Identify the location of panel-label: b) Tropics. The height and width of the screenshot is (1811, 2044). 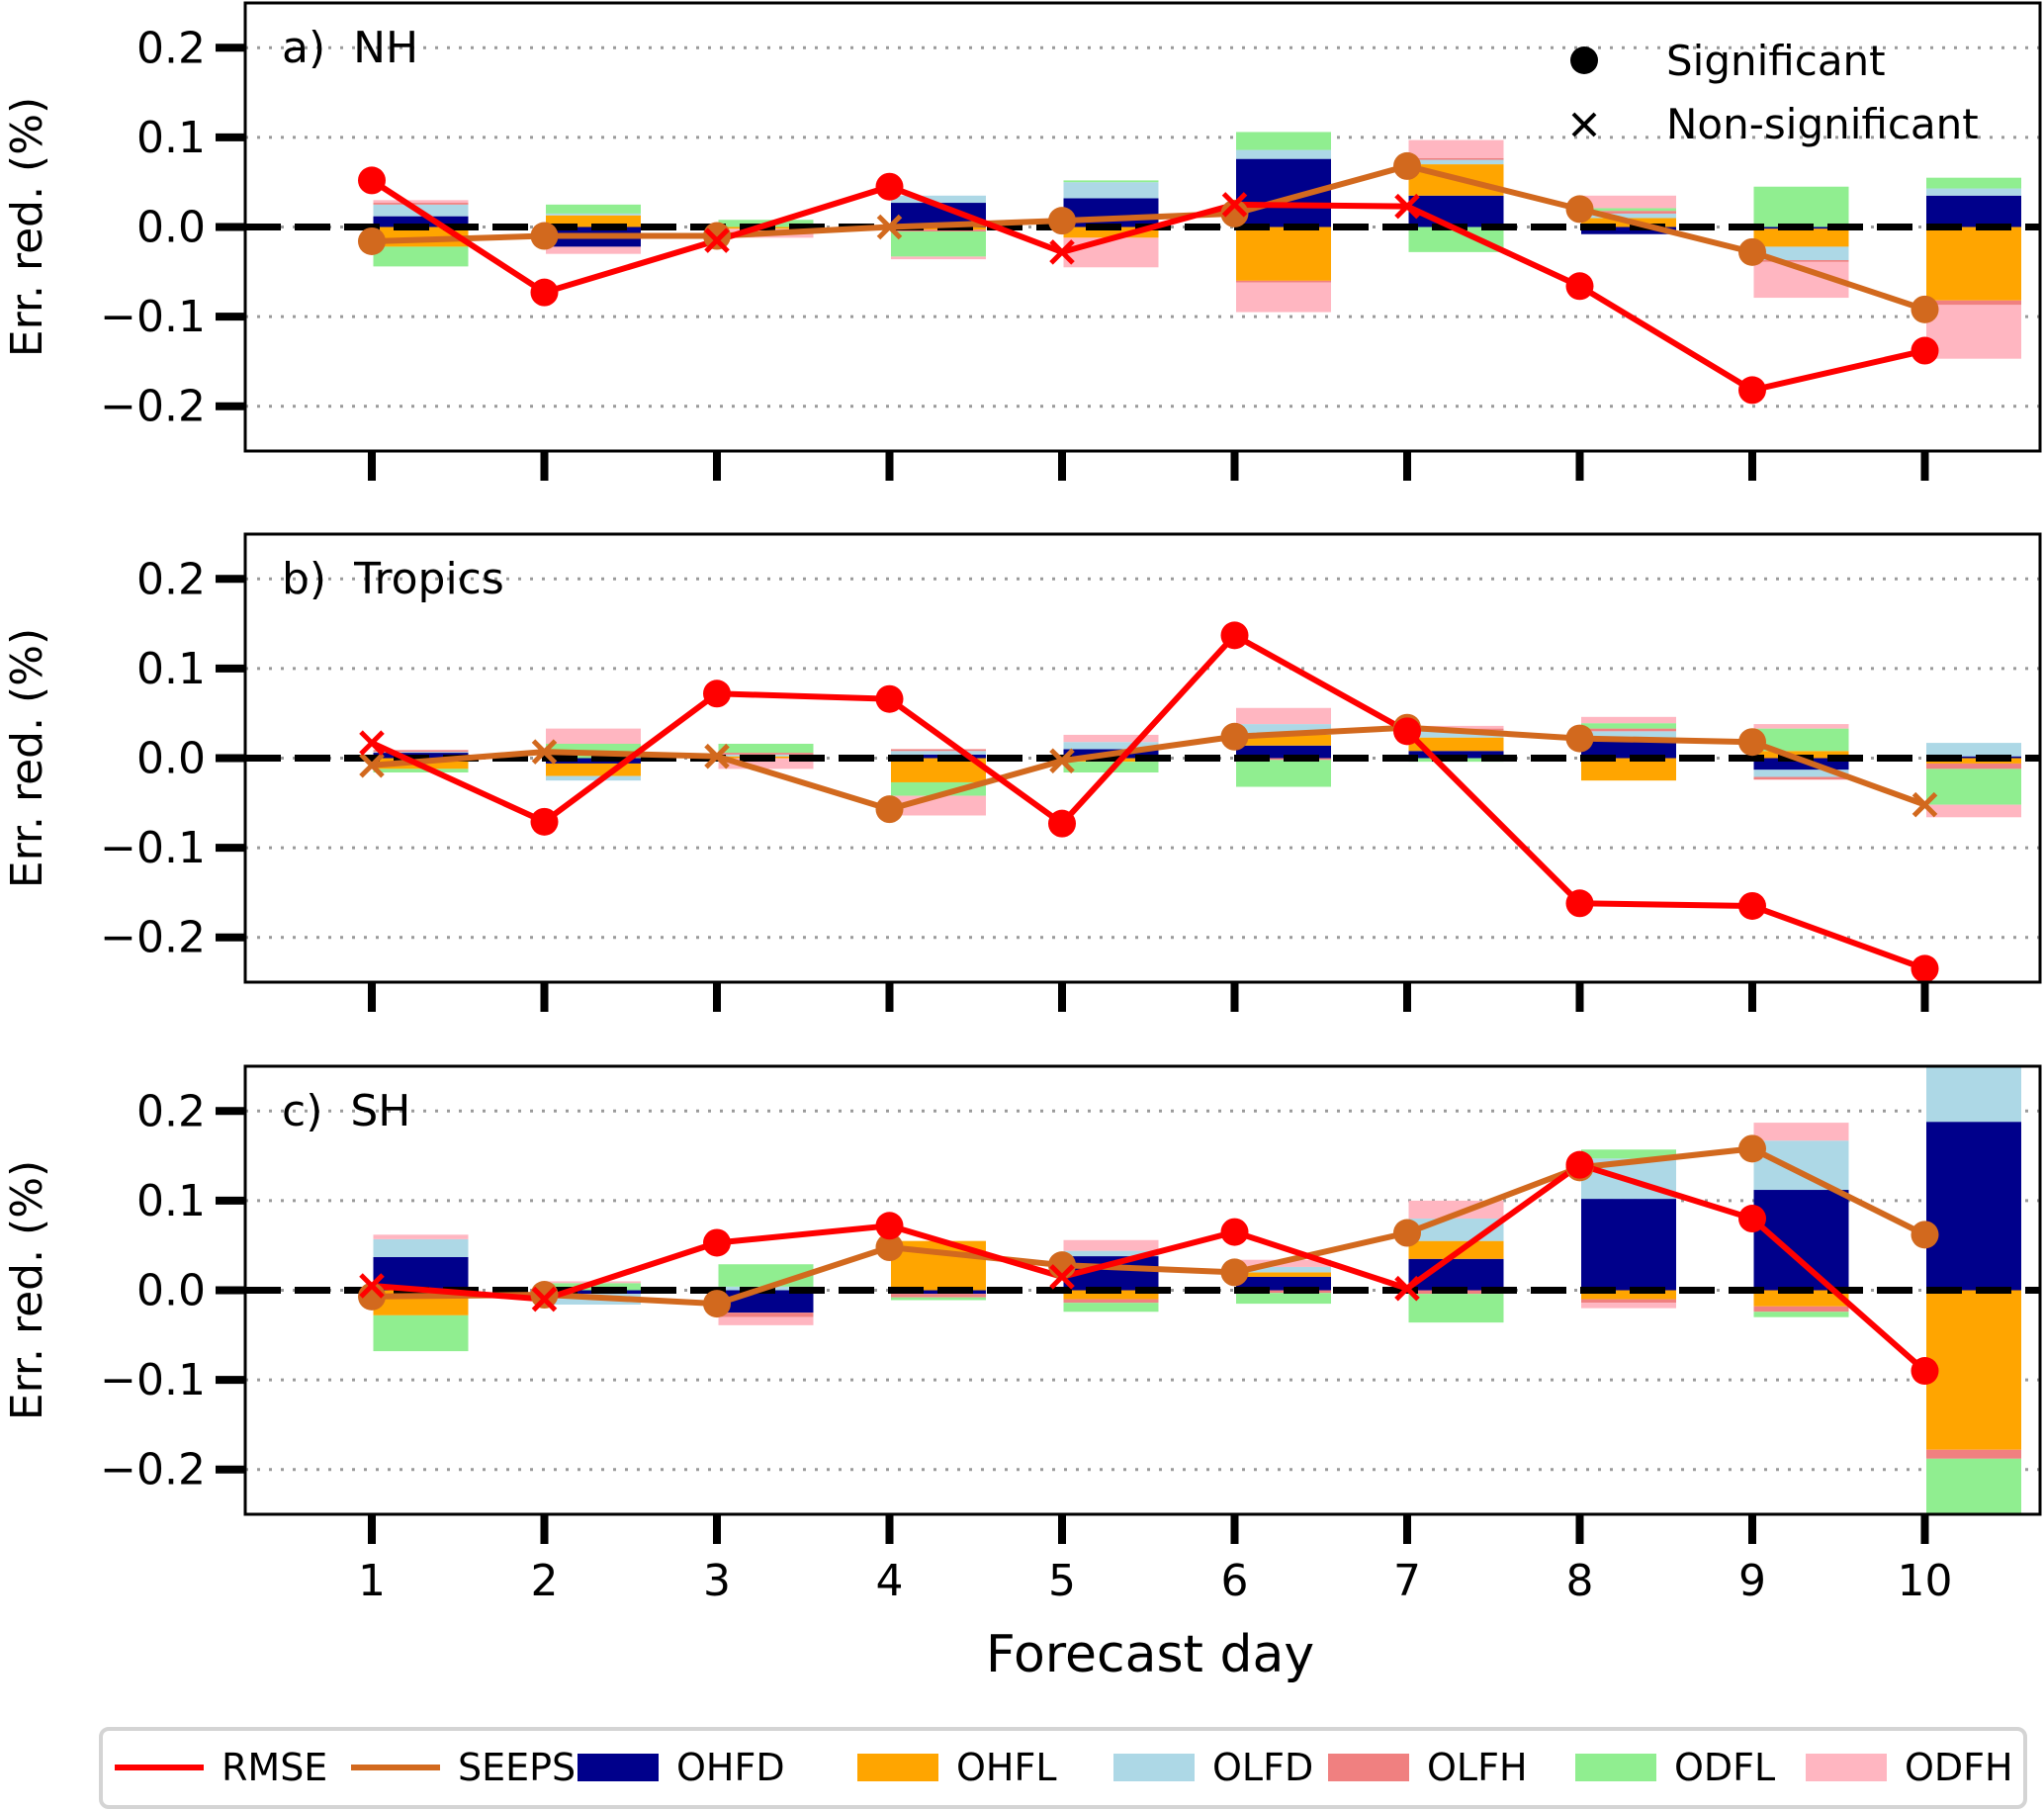
(393, 579).